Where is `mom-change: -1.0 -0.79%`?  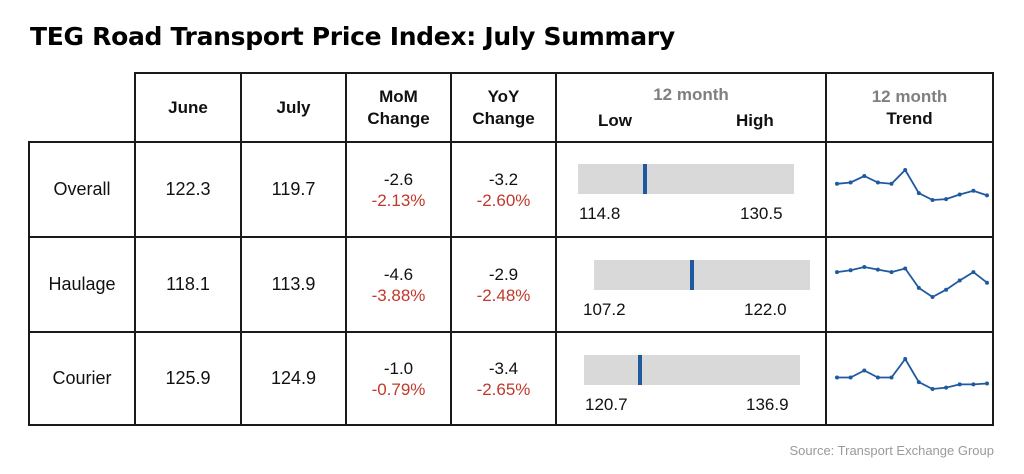
mom-change: -1.0 -0.79% is located at coordinates (398, 378).